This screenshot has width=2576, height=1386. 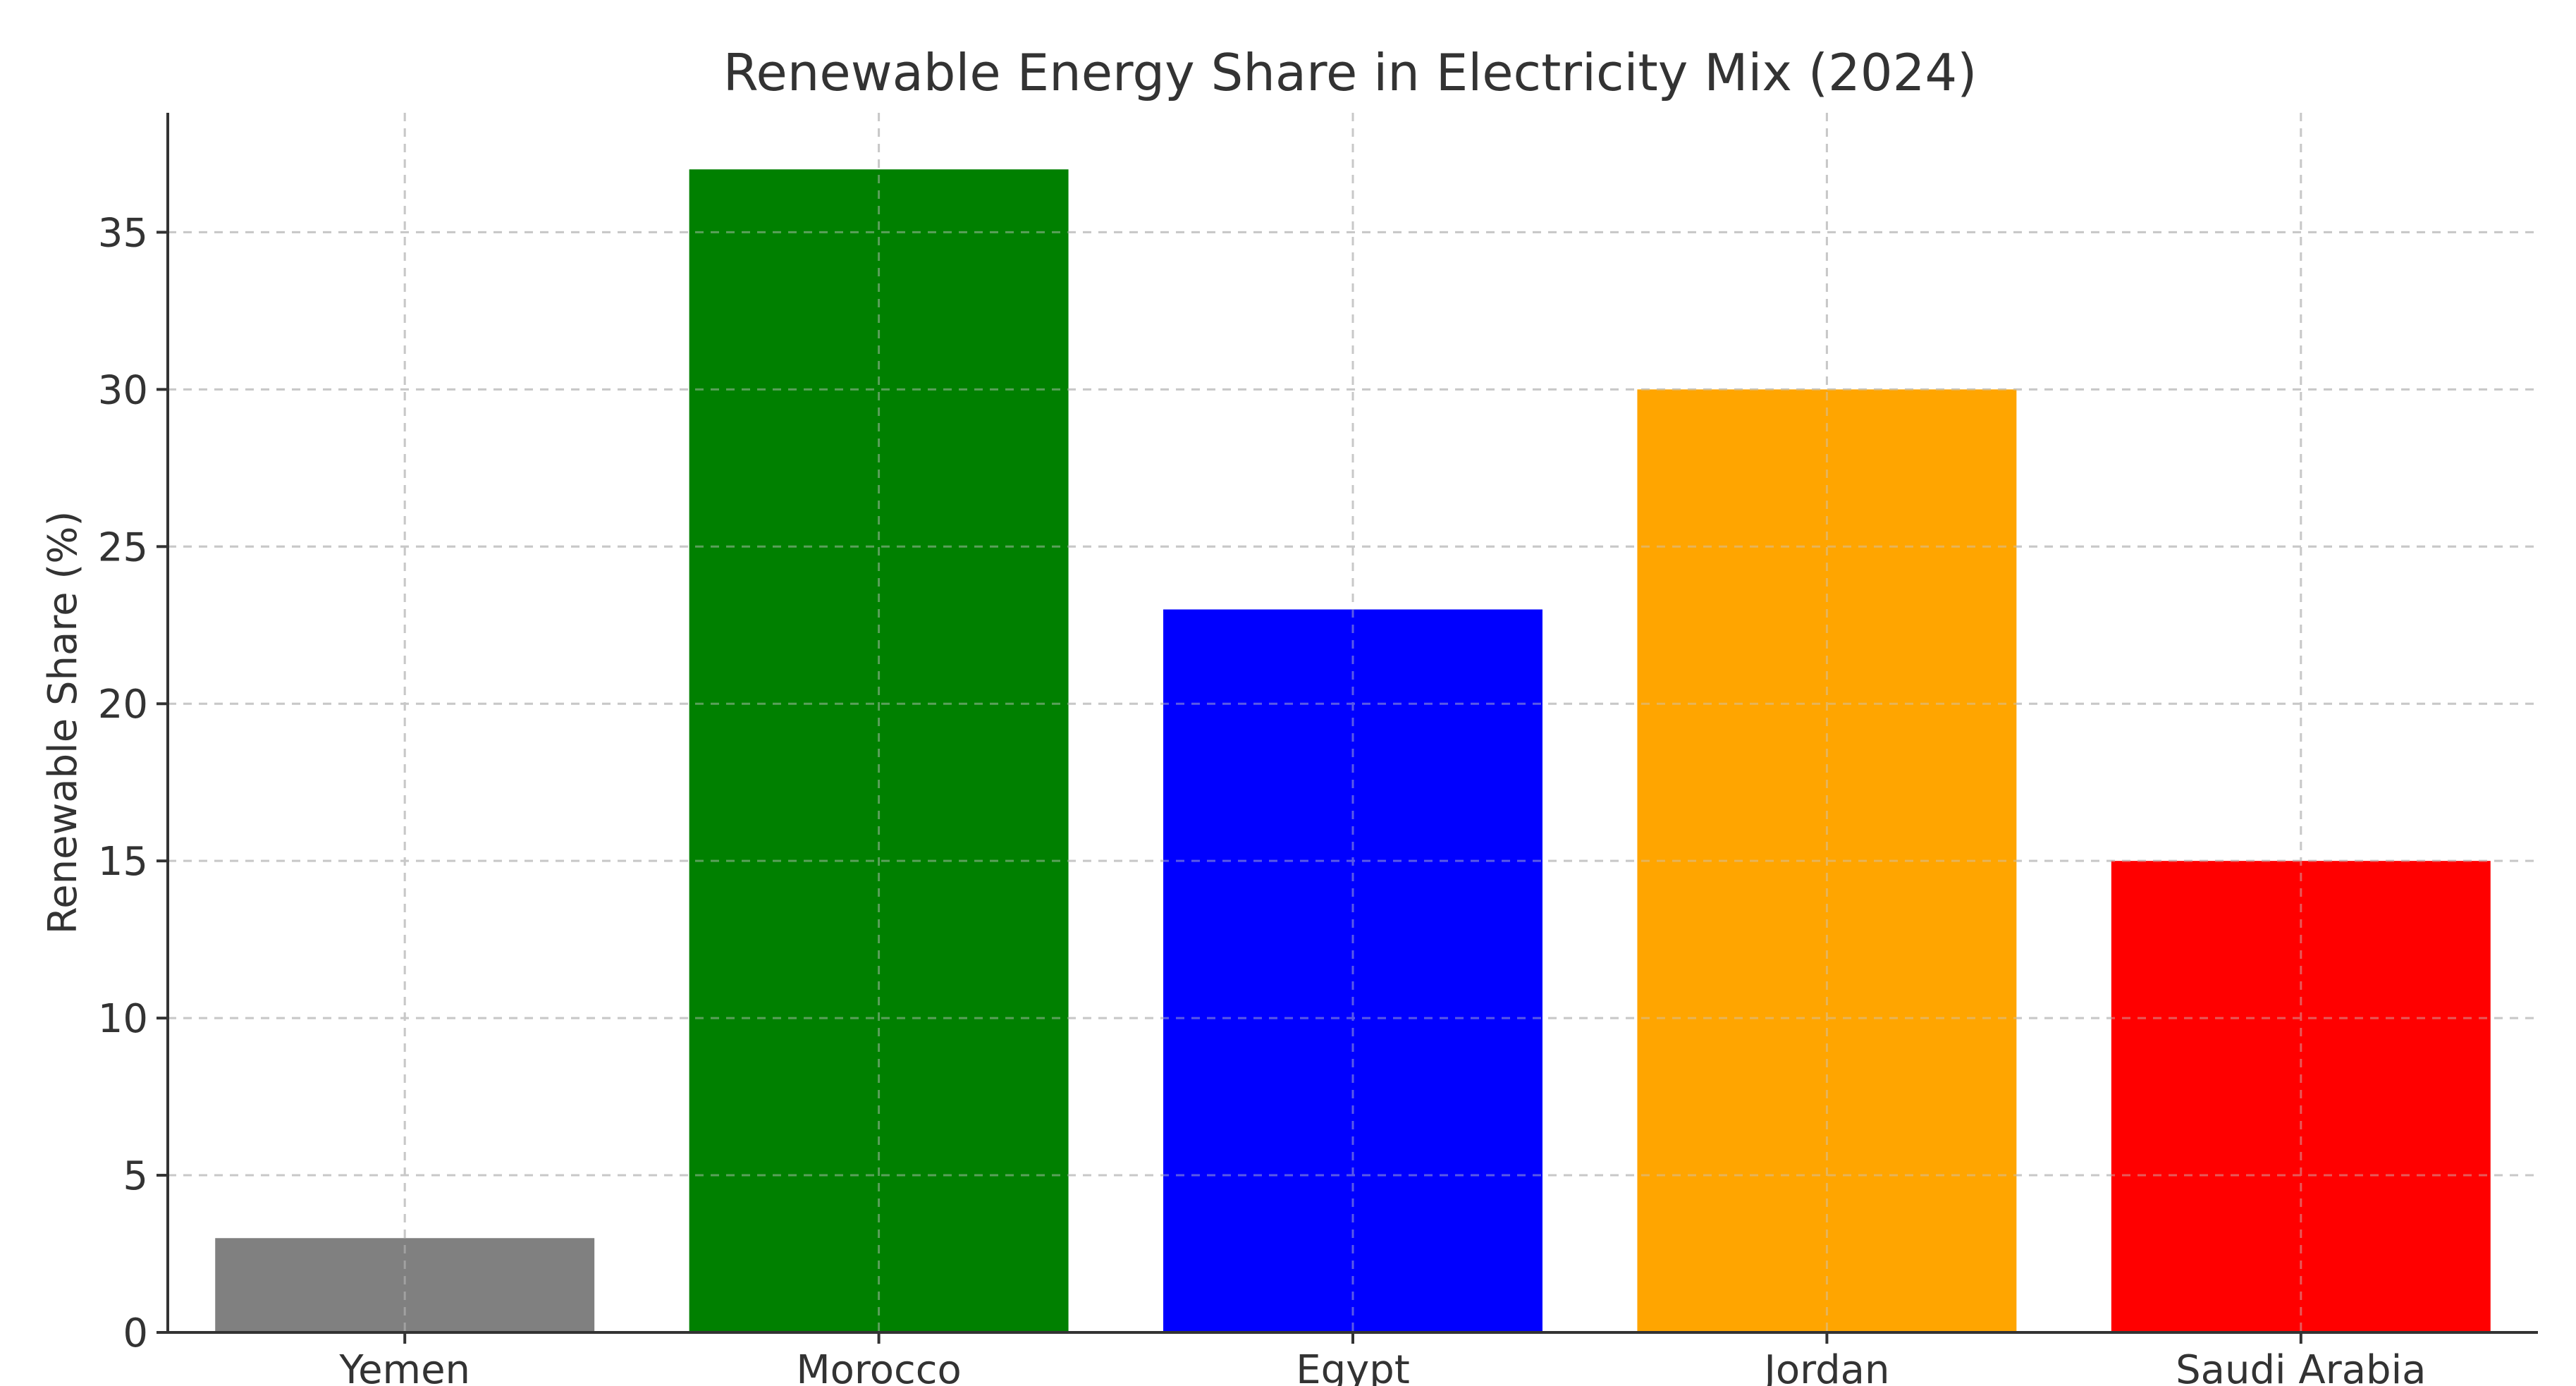 What do you see at coordinates (123, 390) in the screenshot?
I see `y-tick-label: 30` at bounding box center [123, 390].